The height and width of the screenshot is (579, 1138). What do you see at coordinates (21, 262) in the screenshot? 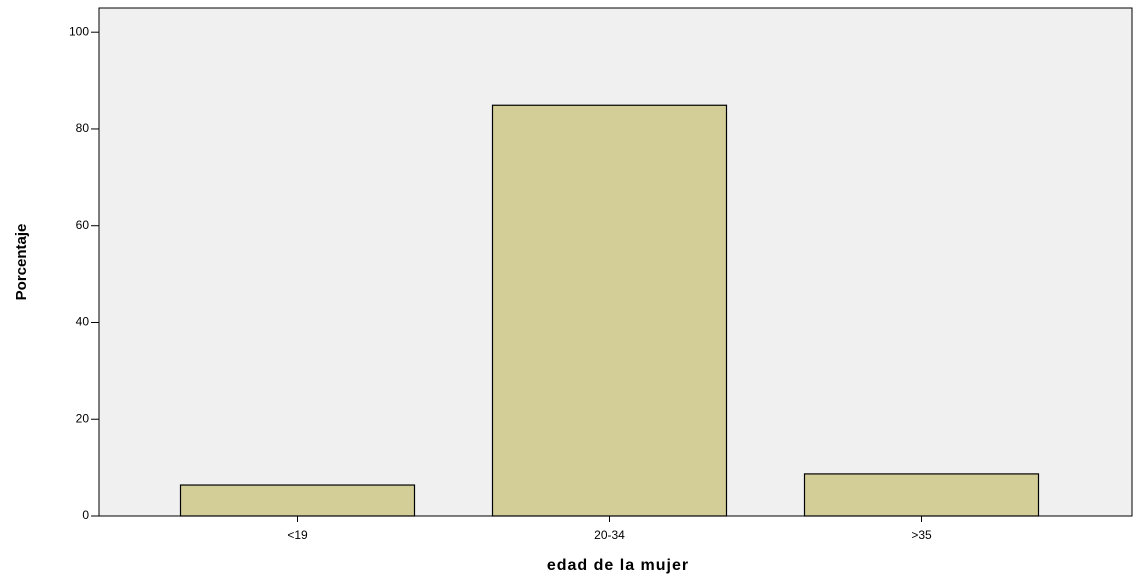
I see `y-axis-label: Porcentaje` at bounding box center [21, 262].